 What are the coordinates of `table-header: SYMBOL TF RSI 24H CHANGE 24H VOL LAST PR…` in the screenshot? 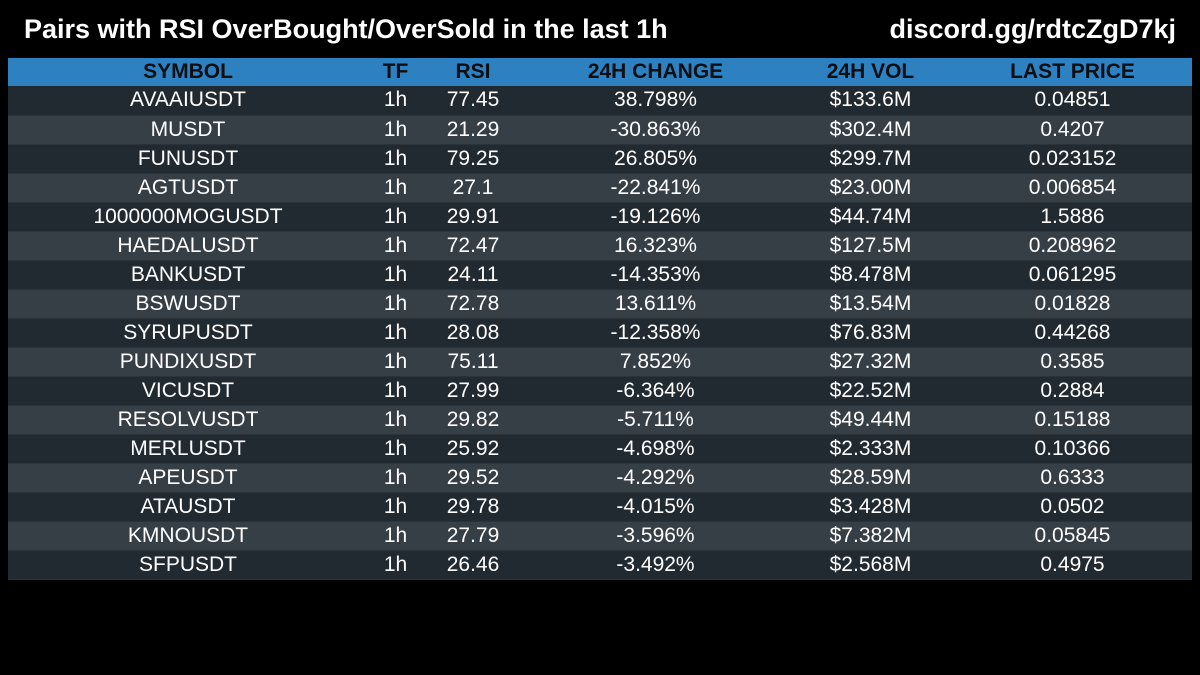 It's located at (600, 72).